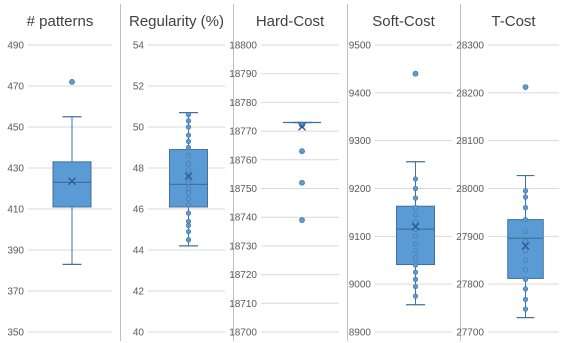 The height and width of the screenshot is (343, 567). What do you see at coordinates (360, 237) in the screenshot?
I see `y-tick-label: 9100` at bounding box center [360, 237].